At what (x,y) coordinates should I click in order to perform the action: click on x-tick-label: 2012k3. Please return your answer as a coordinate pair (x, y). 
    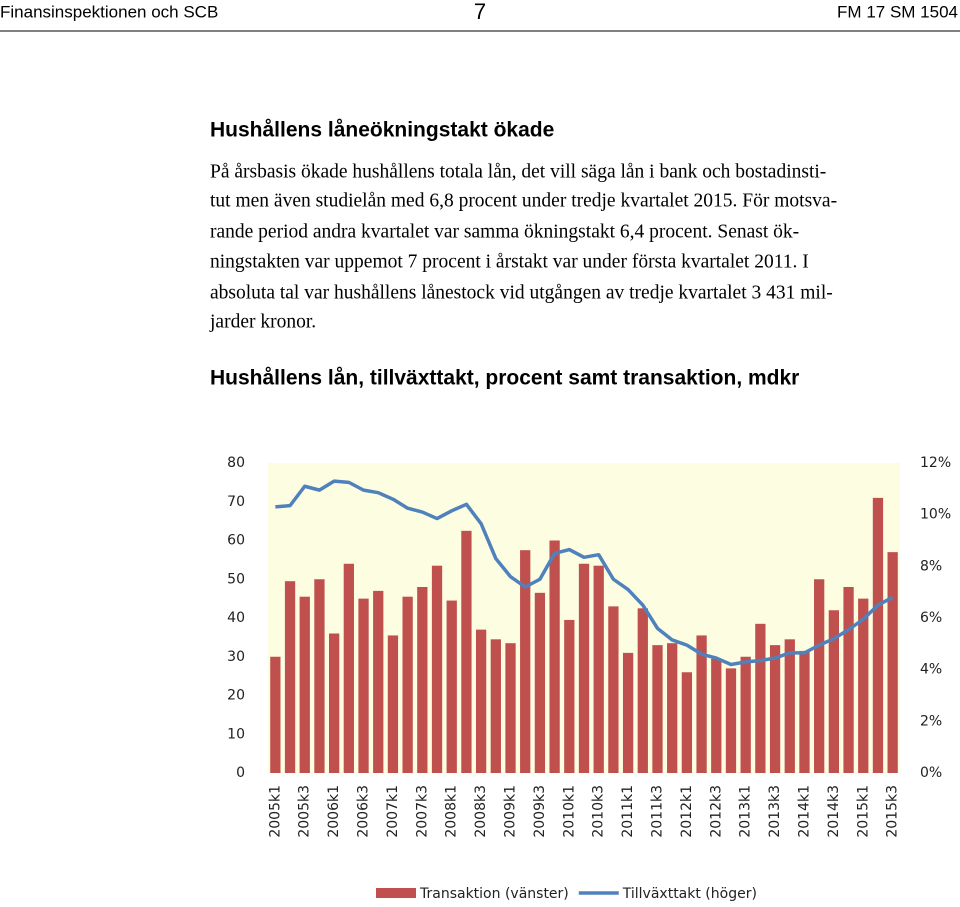
    Looking at the image, I should click on (716, 811).